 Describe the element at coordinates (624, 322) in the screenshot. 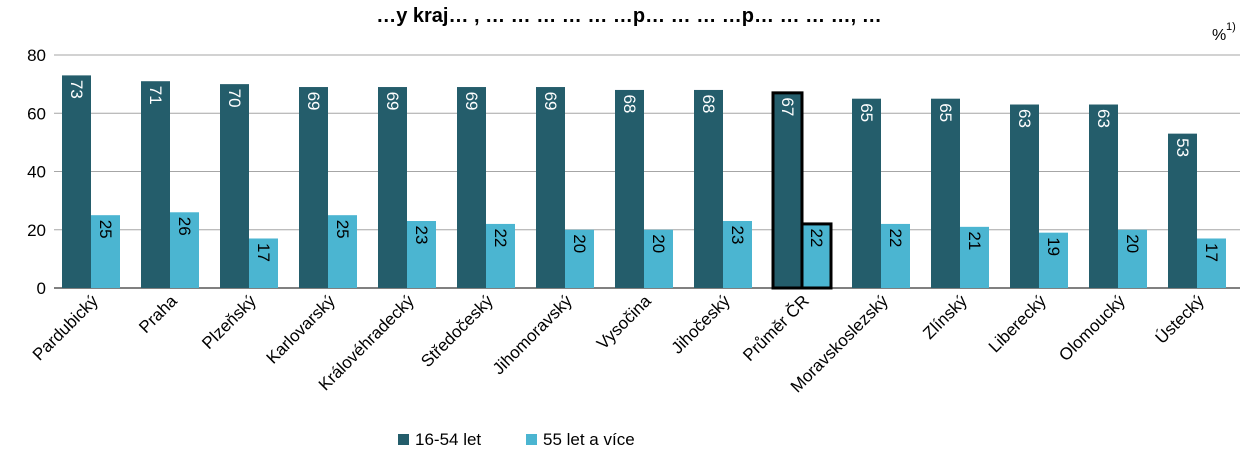

I see `x-category-label: Vysočina` at that location.